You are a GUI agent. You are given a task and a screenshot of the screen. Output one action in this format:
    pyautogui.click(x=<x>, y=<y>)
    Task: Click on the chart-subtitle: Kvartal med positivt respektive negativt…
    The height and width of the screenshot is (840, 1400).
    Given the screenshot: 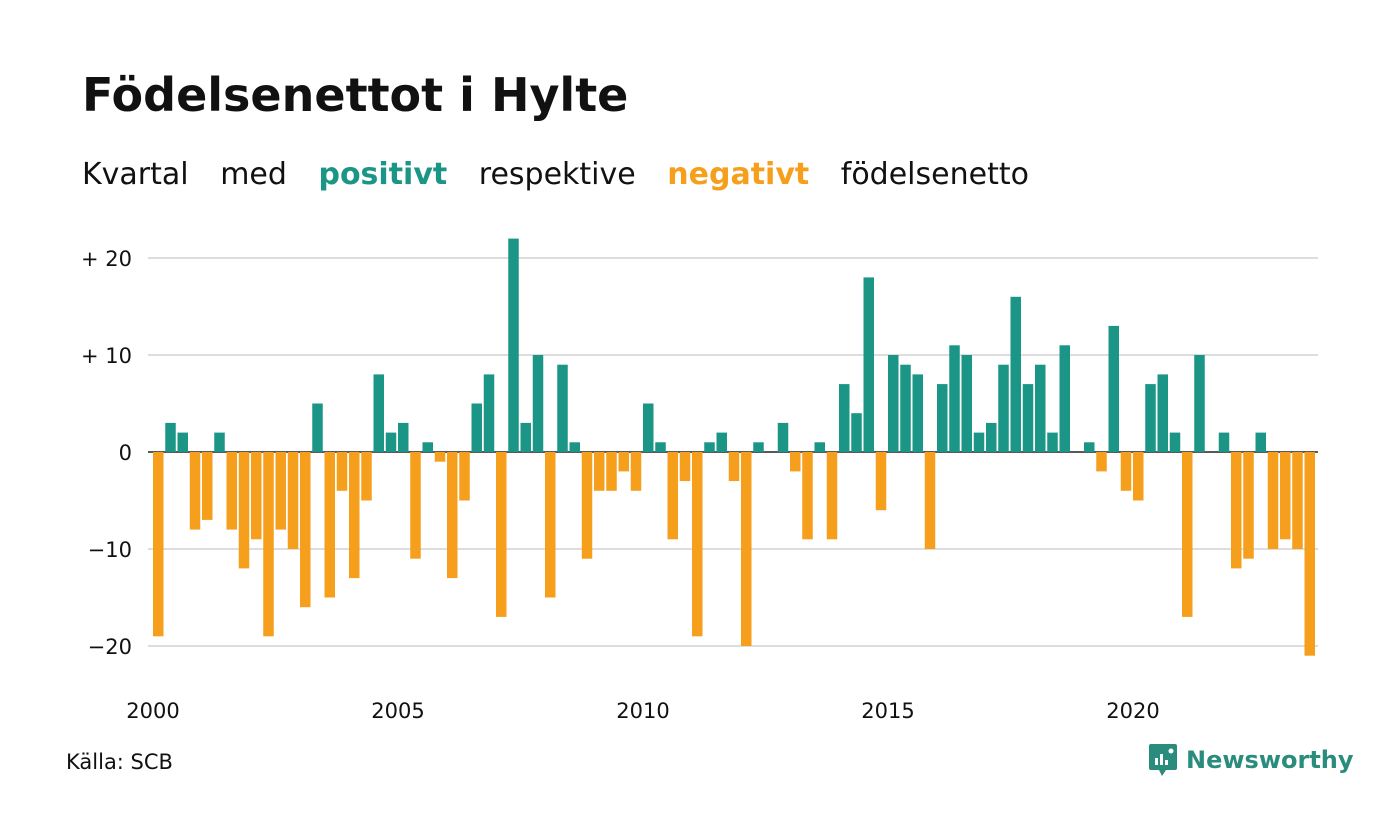 What is the action you would take?
    pyautogui.click(x=555, y=174)
    